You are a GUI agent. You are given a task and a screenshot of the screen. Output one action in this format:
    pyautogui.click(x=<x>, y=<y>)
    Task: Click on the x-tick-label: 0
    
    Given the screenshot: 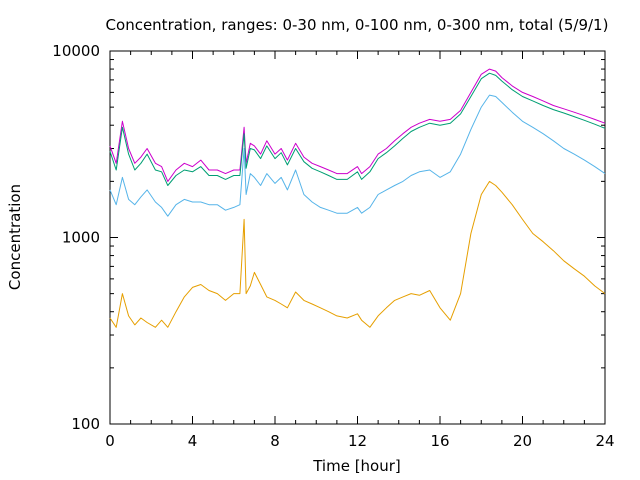 What is the action you would take?
    pyautogui.click(x=110, y=441)
    